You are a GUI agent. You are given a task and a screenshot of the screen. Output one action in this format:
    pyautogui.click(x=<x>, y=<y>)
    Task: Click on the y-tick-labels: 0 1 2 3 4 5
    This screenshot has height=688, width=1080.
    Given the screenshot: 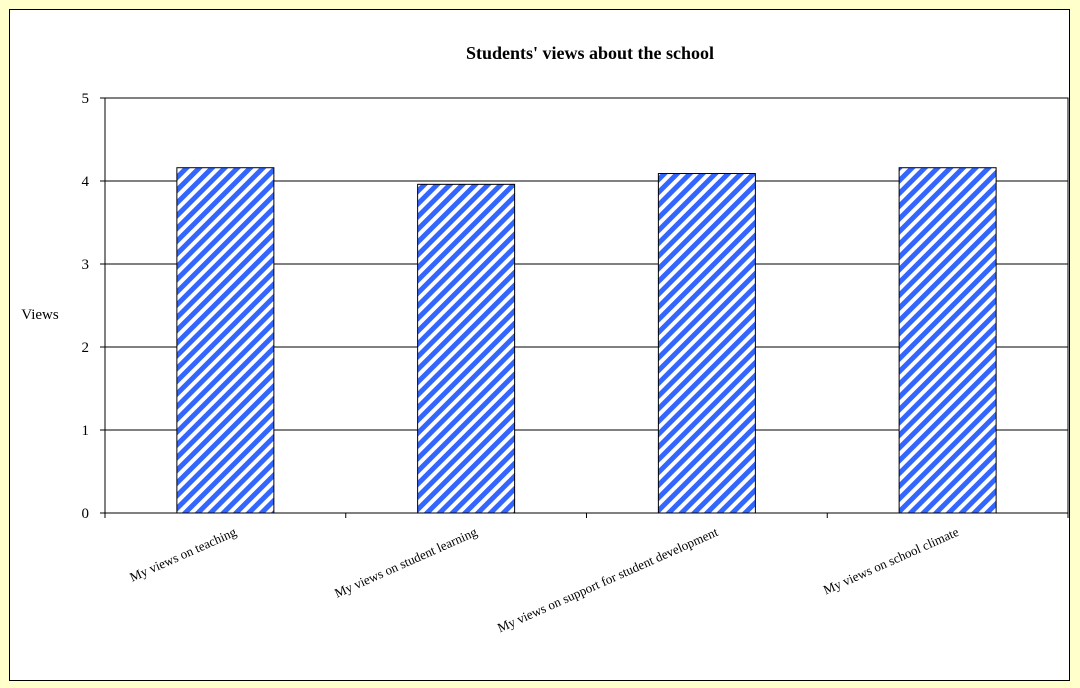 What is the action you would take?
    pyautogui.click(x=93, y=306)
    